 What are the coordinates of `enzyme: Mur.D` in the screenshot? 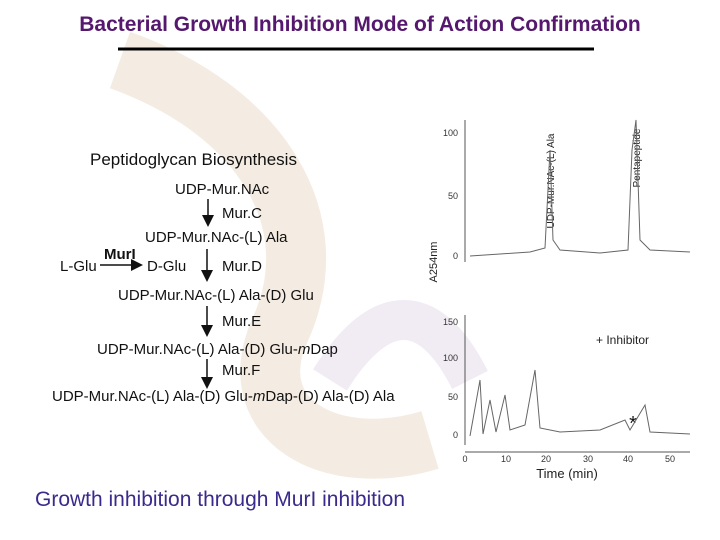 It's located at (242, 266).